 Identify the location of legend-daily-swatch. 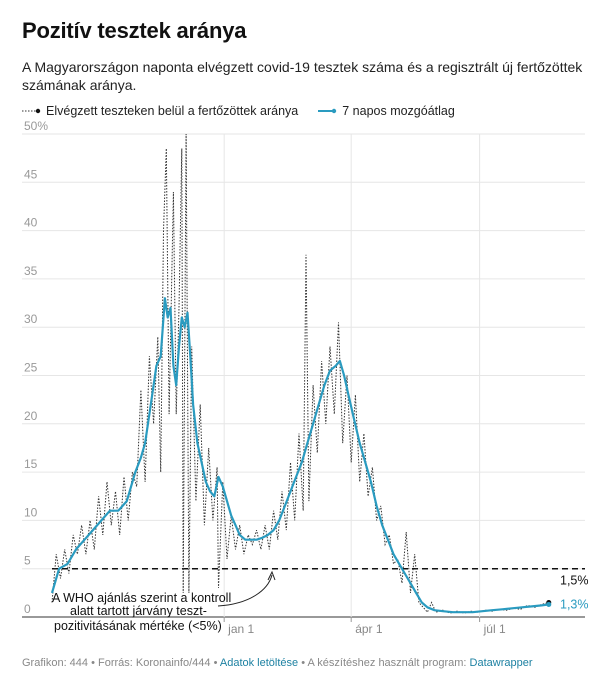
(31, 111).